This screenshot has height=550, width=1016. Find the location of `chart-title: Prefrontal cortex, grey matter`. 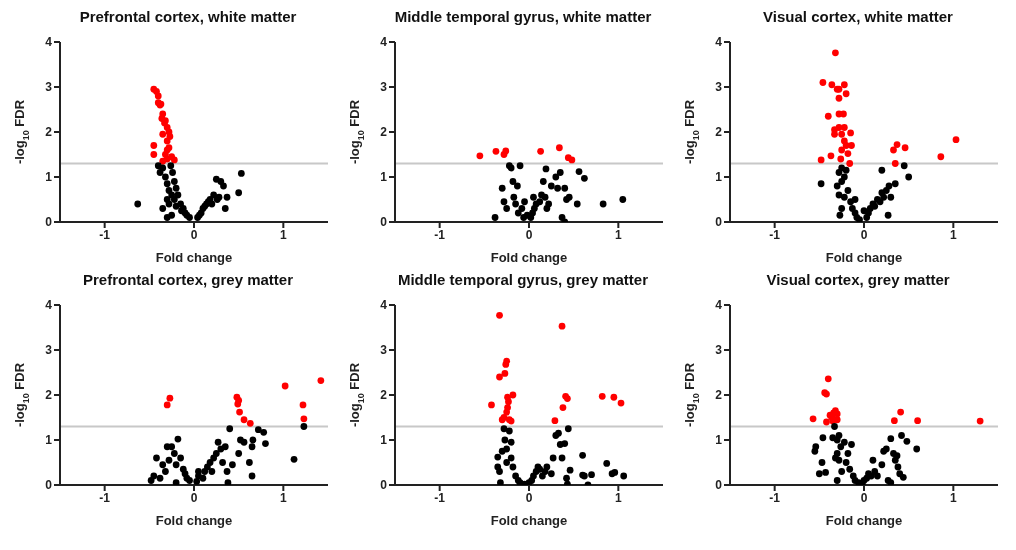

chart-title: Prefrontal cortex, grey matter is located at coordinates (188, 280).